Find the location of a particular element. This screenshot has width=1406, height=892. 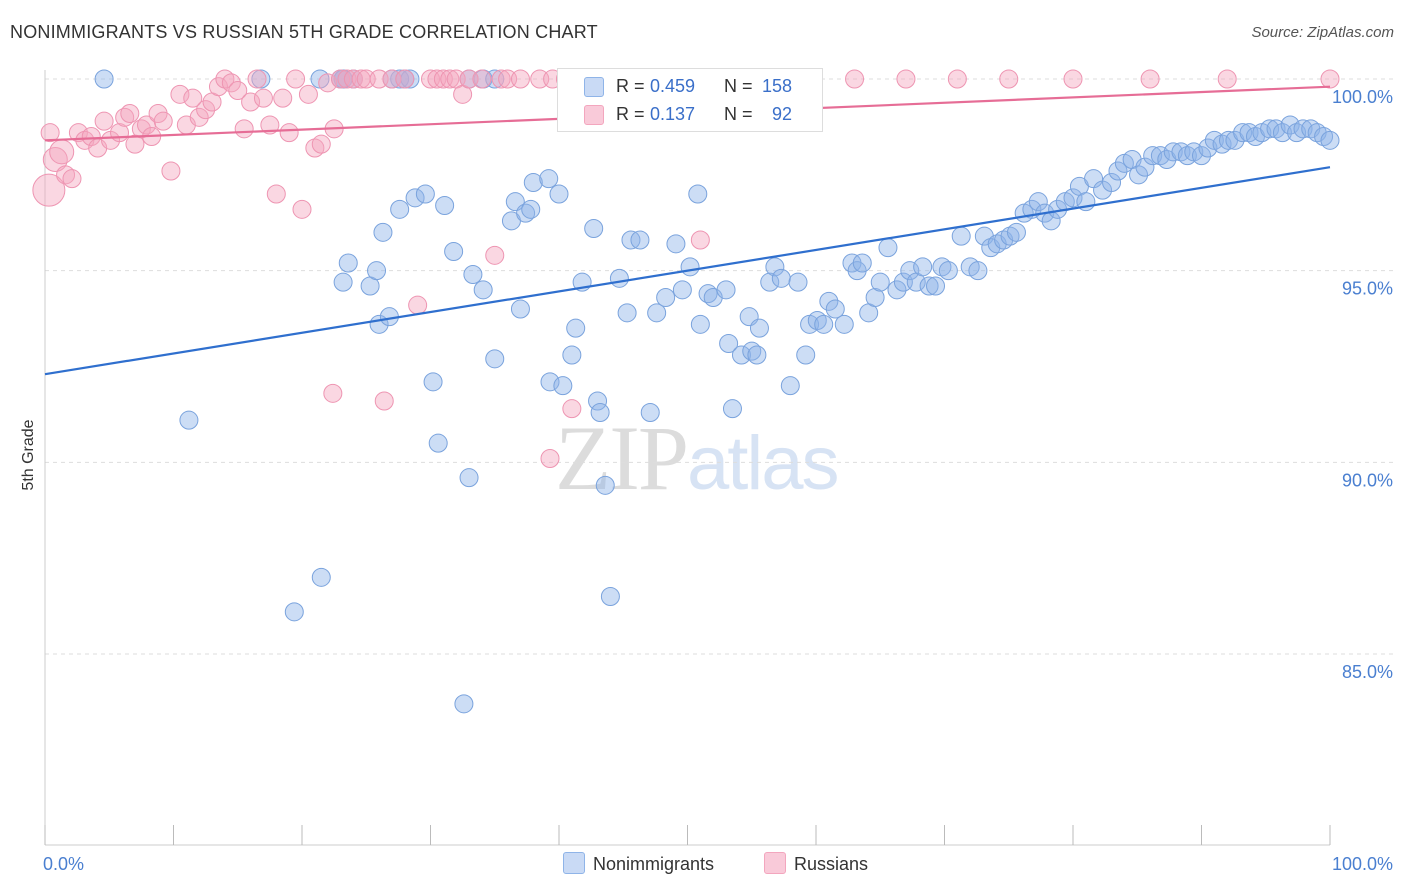

legend-item-russians: Russians is located at coordinates (816, 863).